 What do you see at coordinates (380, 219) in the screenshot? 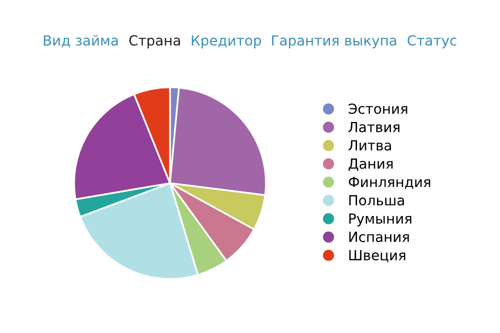
I see `legend-label: Румыния` at bounding box center [380, 219].